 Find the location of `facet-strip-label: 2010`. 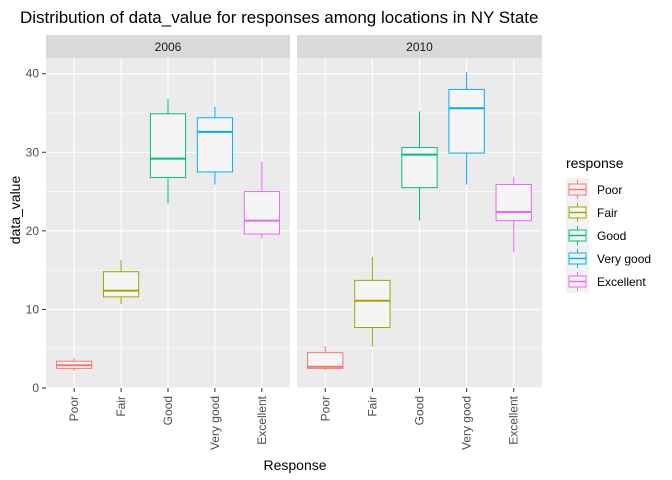

facet-strip-label: 2010 is located at coordinates (419, 47).